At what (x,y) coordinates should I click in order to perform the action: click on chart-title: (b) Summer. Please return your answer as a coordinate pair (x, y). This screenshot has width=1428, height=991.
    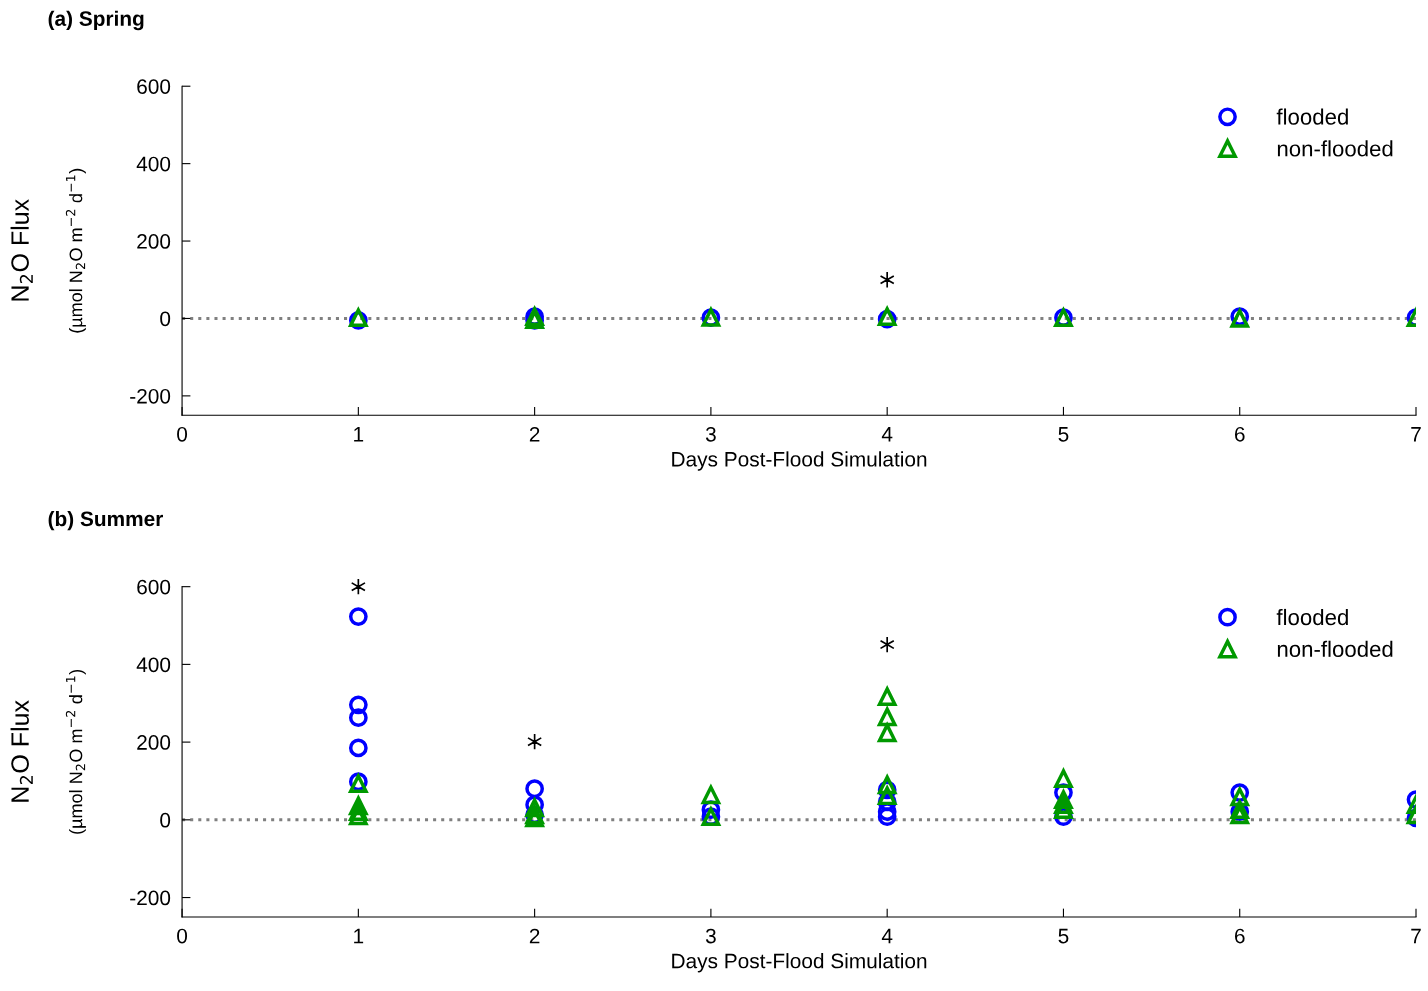
    Looking at the image, I should click on (106, 520).